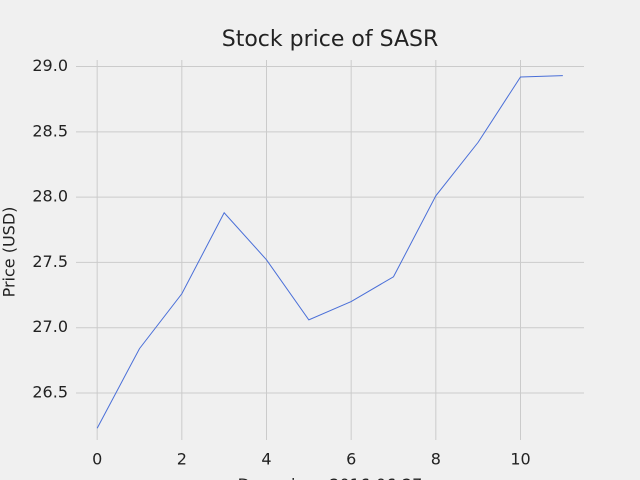 The image size is (640, 480). Describe the element at coordinates (330, 477) in the screenshot. I see `x-axis-label: Days since 2016-06-27` at that location.